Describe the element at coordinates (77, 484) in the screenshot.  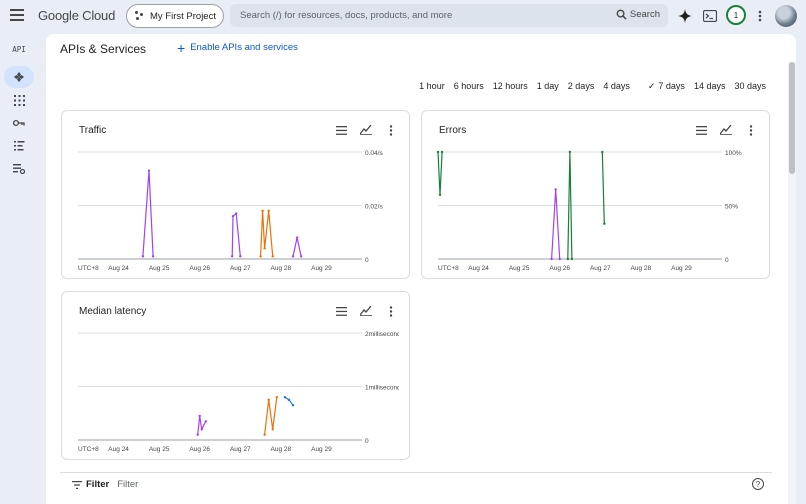
I see `filter-icon` at that location.